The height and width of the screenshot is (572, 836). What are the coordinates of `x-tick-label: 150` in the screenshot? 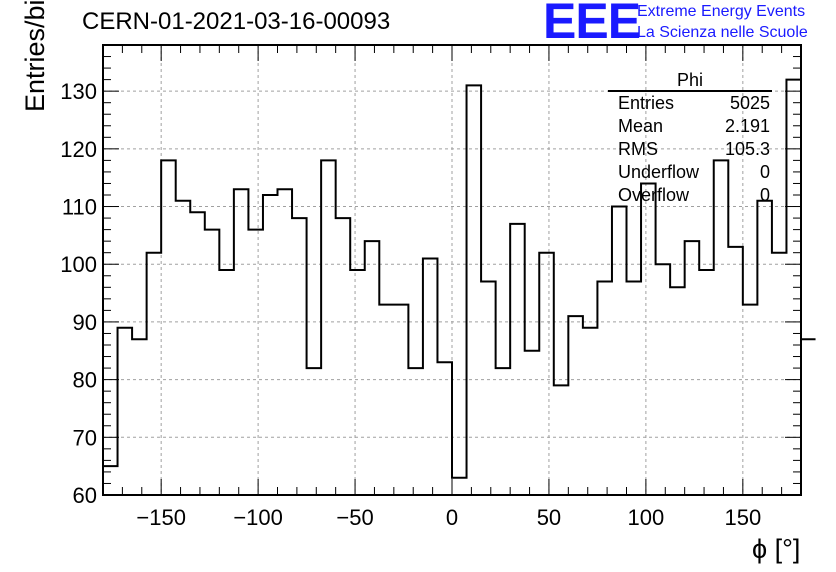 It's located at (742, 517).